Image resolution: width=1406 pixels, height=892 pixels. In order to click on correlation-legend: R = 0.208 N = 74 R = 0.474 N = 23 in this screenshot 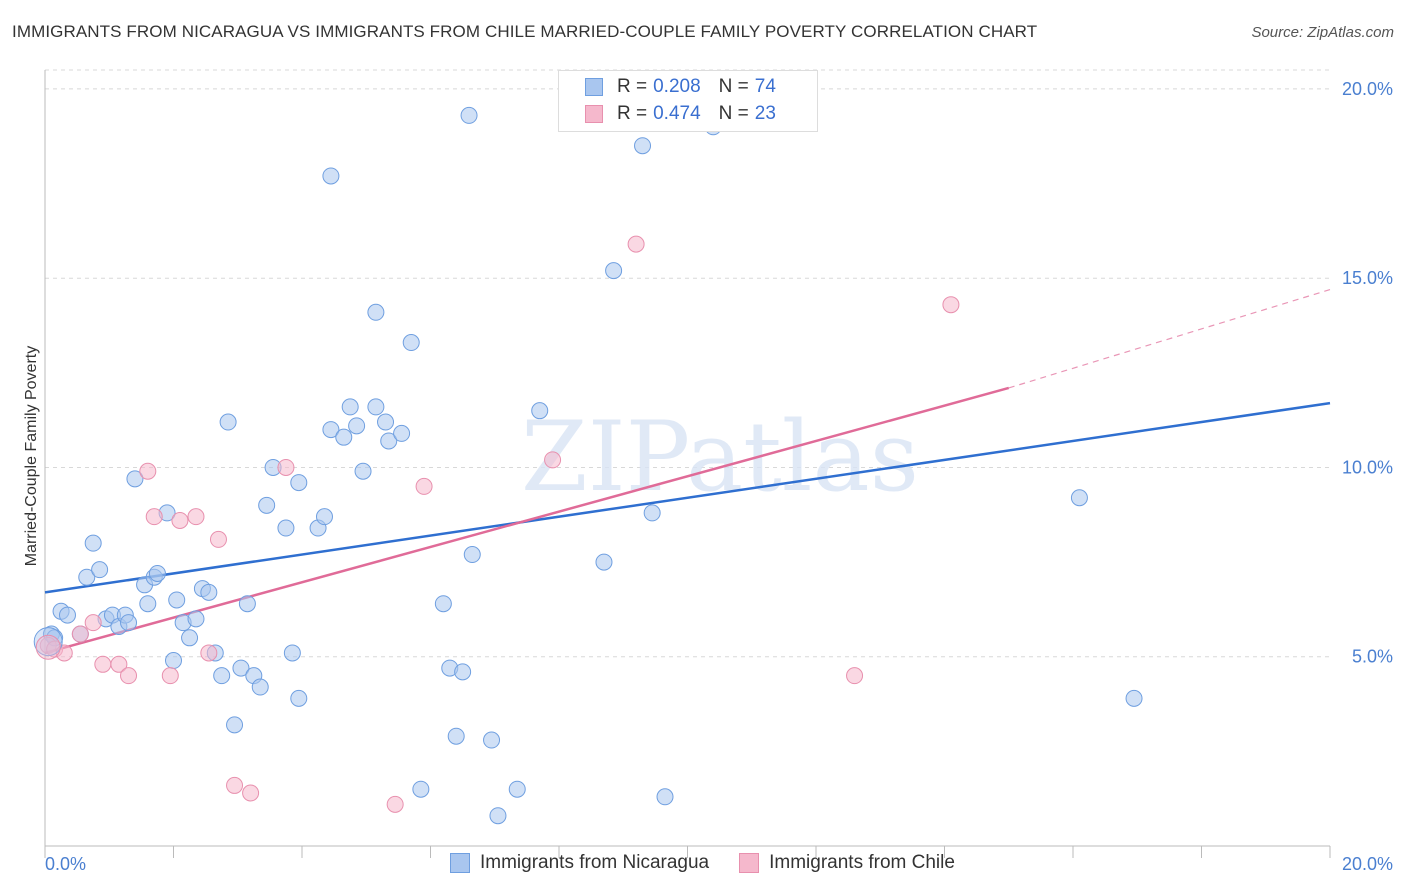, I will do `click(688, 101)`.